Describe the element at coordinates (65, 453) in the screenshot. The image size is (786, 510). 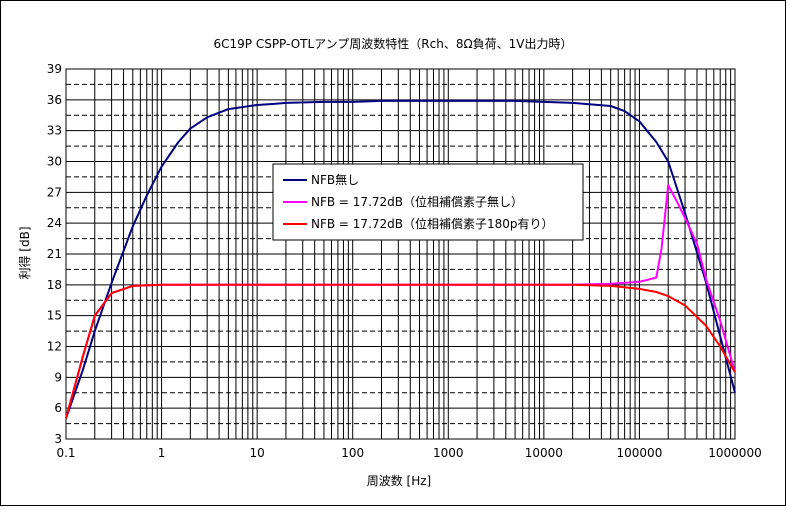
I see `x-tick-label: 0.1` at that location.